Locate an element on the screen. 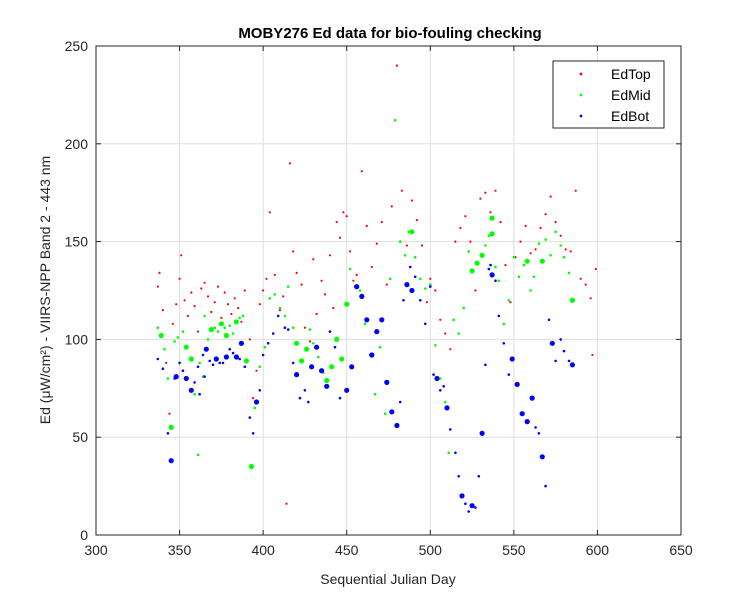 This screenshot has height=600, width=750. y-tick-label: 0 is located at coordinates (84, 535).